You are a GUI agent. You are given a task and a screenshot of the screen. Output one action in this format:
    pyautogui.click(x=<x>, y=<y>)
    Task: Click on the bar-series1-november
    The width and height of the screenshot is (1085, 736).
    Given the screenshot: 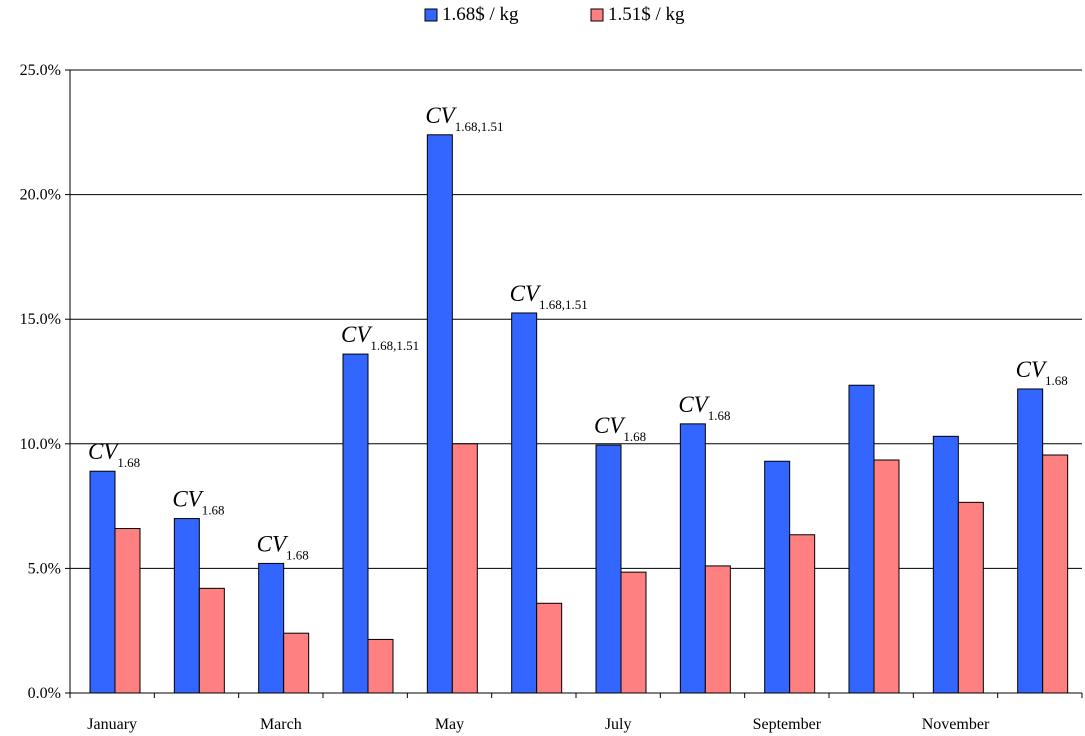 What is the action you would take?
    pyautogui.click(x=945, y=564)
    